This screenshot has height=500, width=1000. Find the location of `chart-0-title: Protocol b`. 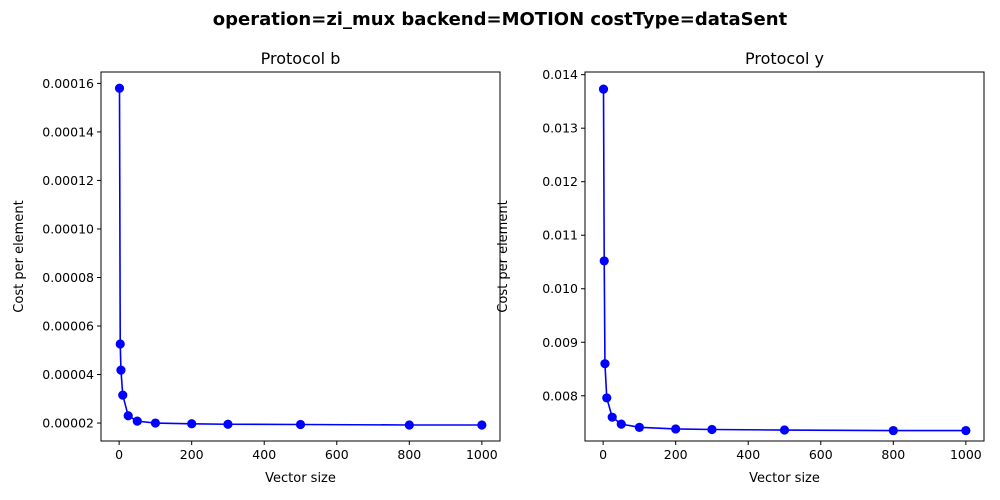

chart-0-title: Protocol b is located at coordinates (301, 58).